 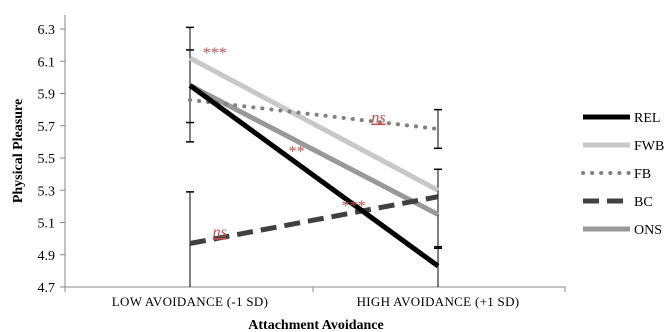 I want to click on legend-label-bc: BC, so click(x=643, y=202).